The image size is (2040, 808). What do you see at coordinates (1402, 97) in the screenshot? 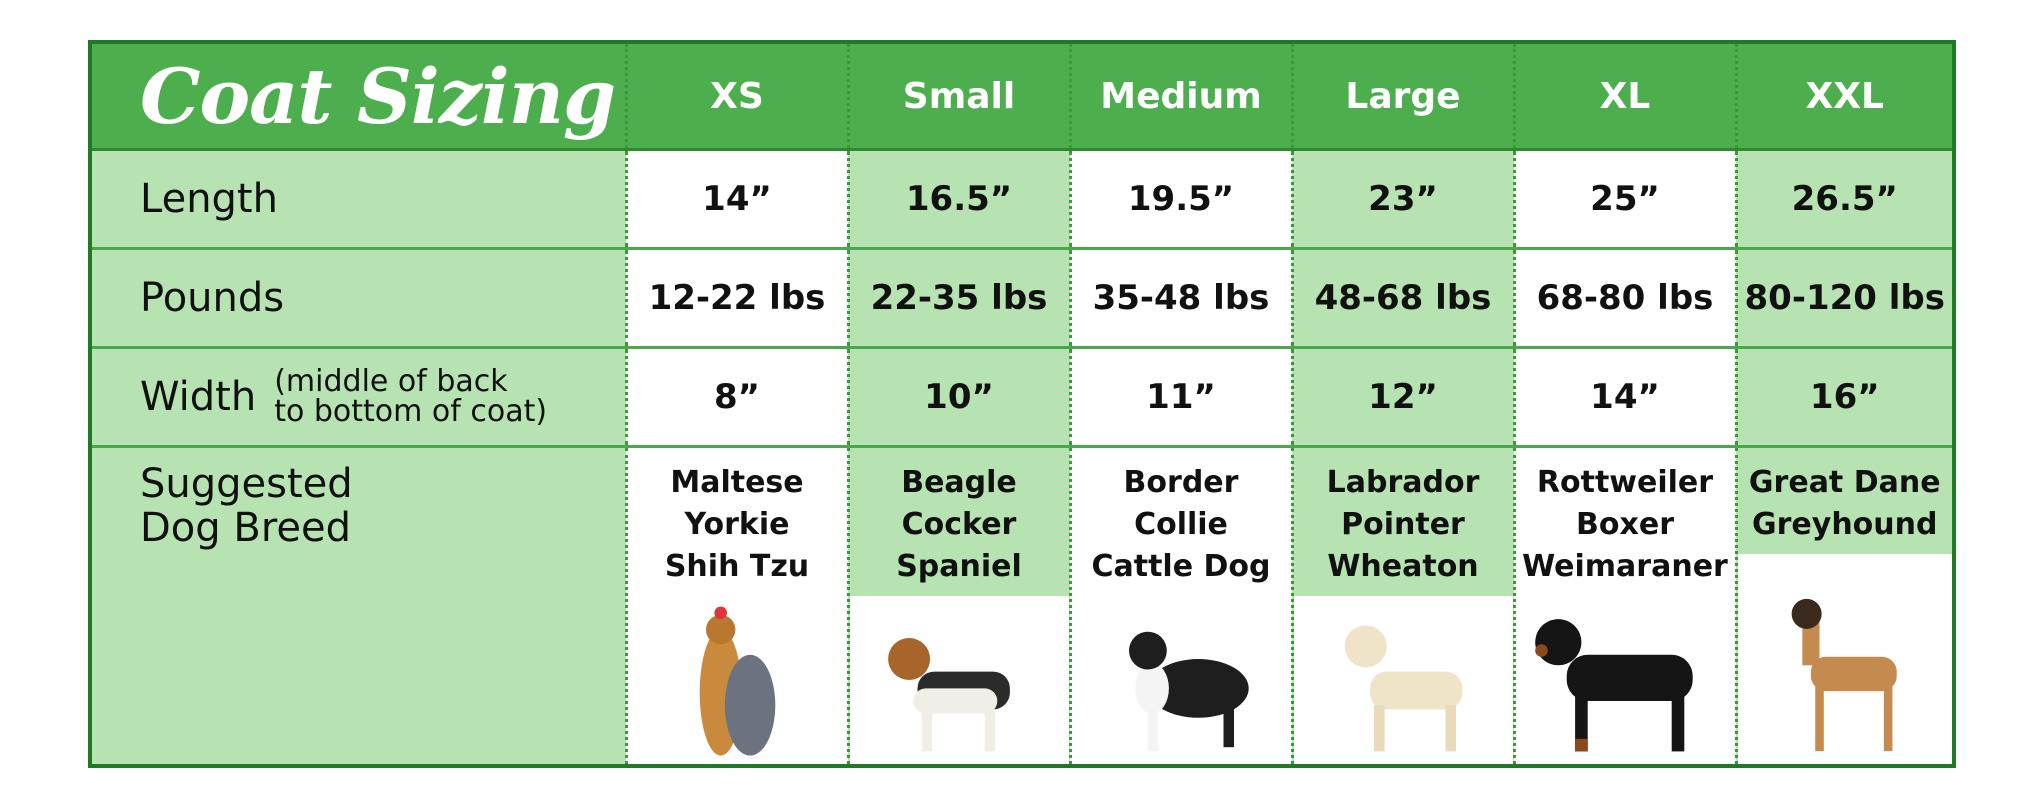
I see `size-large: Large` at bounding box center [1402, 97].